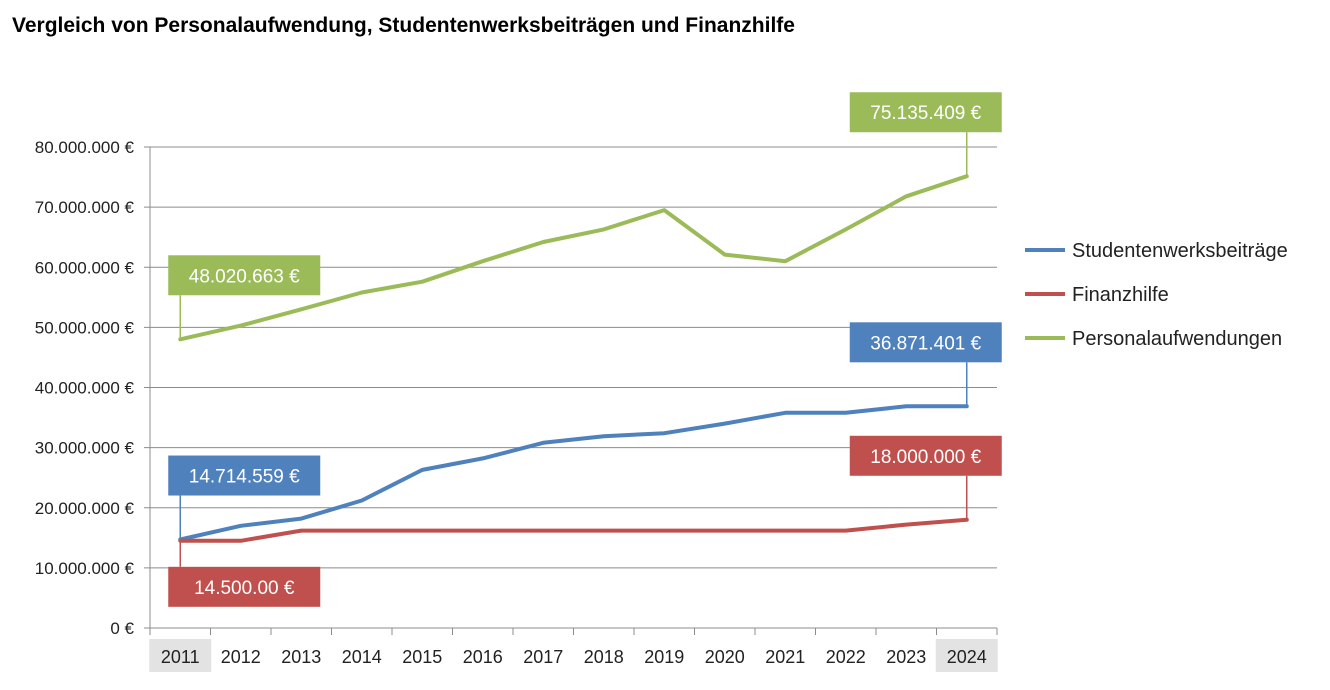 The height and width of the screenshot is (690, 1330). Describe the element at coordinates (85, 147) in the screenshot. I see `y-tick-label: 80.000.000 €` at that location.